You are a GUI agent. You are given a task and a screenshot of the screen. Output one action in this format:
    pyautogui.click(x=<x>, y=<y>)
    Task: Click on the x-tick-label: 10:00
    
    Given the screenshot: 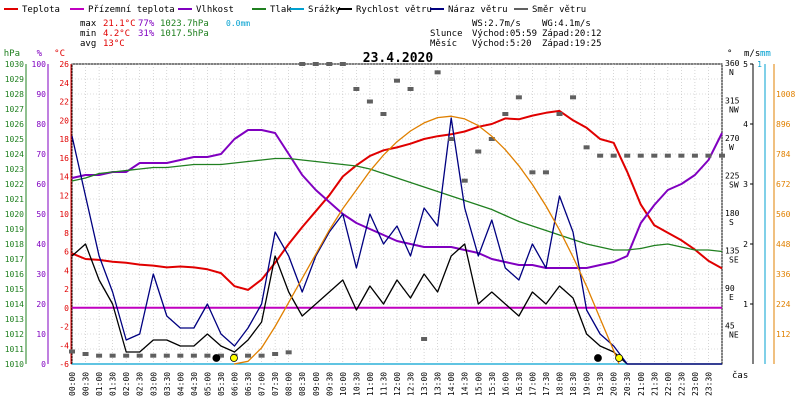 What is the action you would take?
    pyautogui.click(x=343, y=384)
    